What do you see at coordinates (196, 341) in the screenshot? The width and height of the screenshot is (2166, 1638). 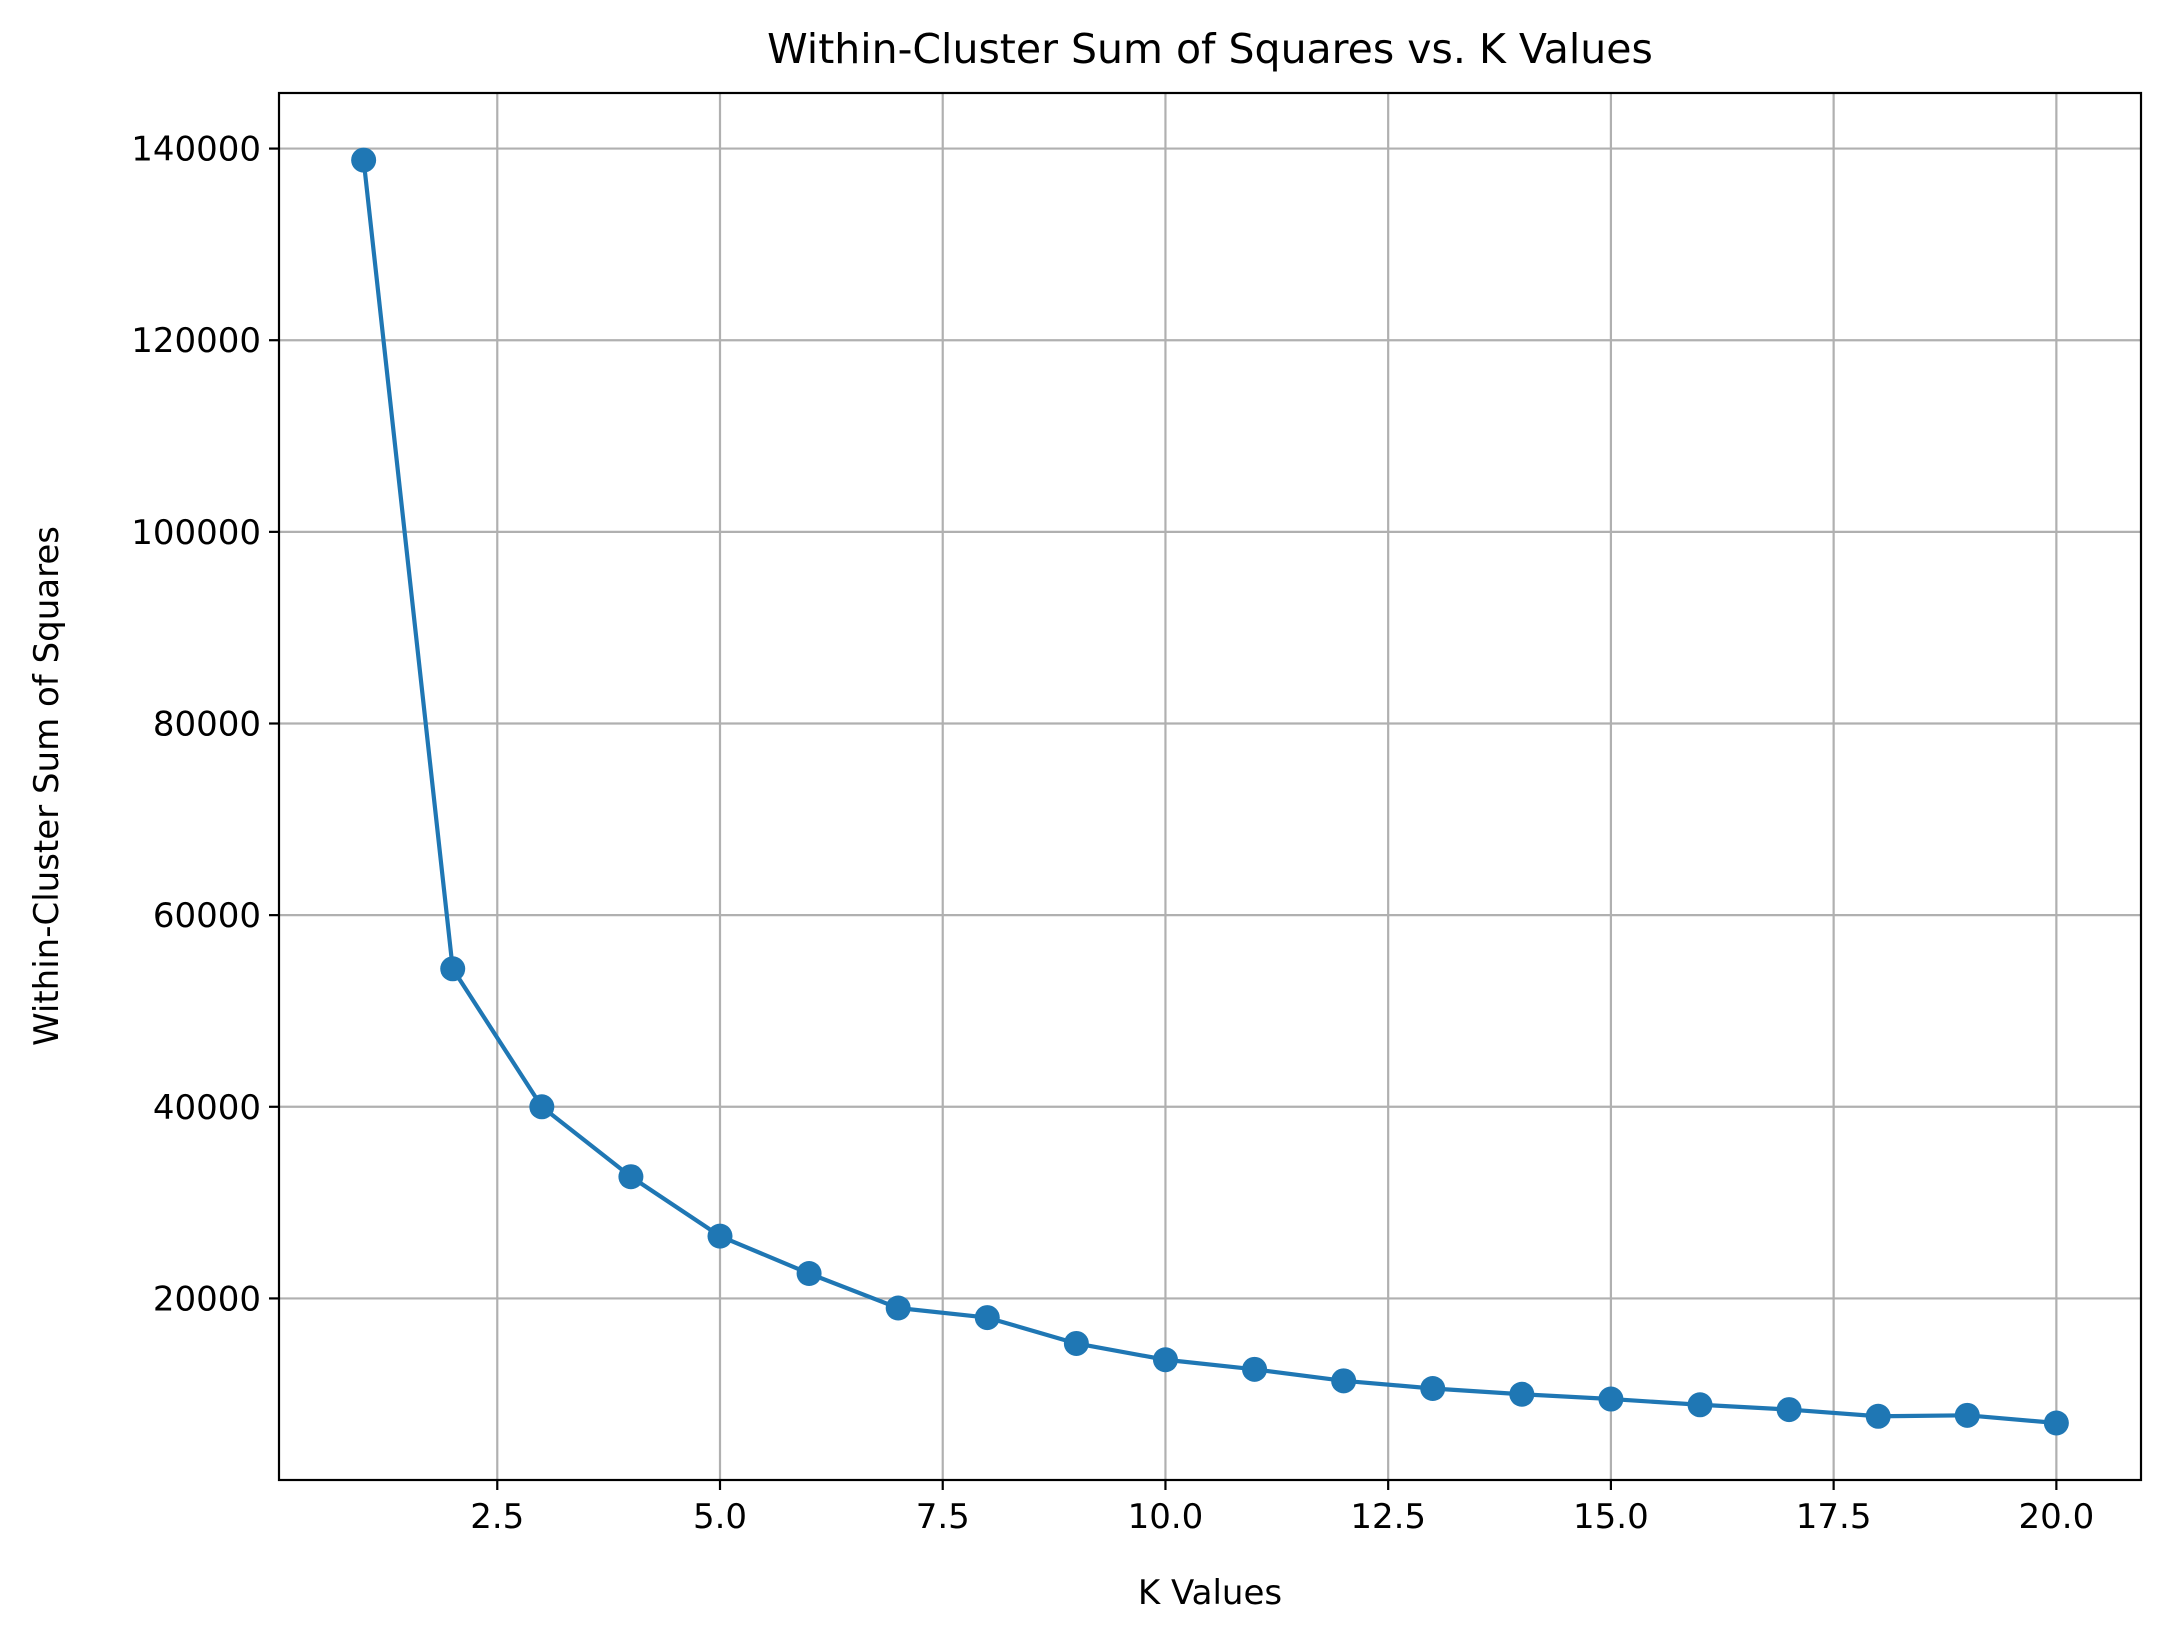 I see `y-tick-label: 120000` at bounding box center [196, 341].